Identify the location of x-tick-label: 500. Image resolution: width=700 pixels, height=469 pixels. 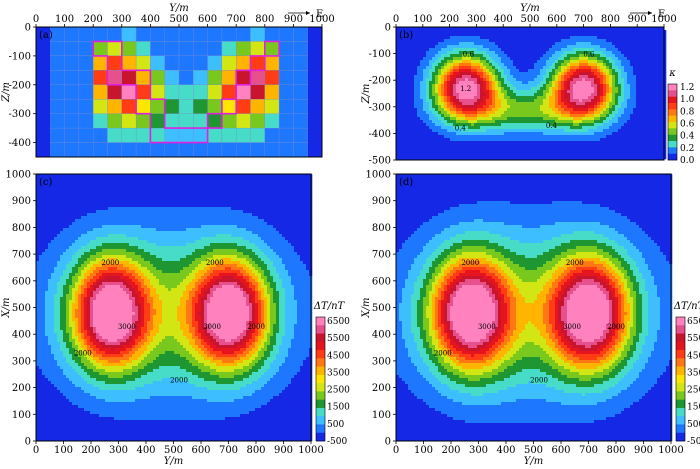
(178, 19).